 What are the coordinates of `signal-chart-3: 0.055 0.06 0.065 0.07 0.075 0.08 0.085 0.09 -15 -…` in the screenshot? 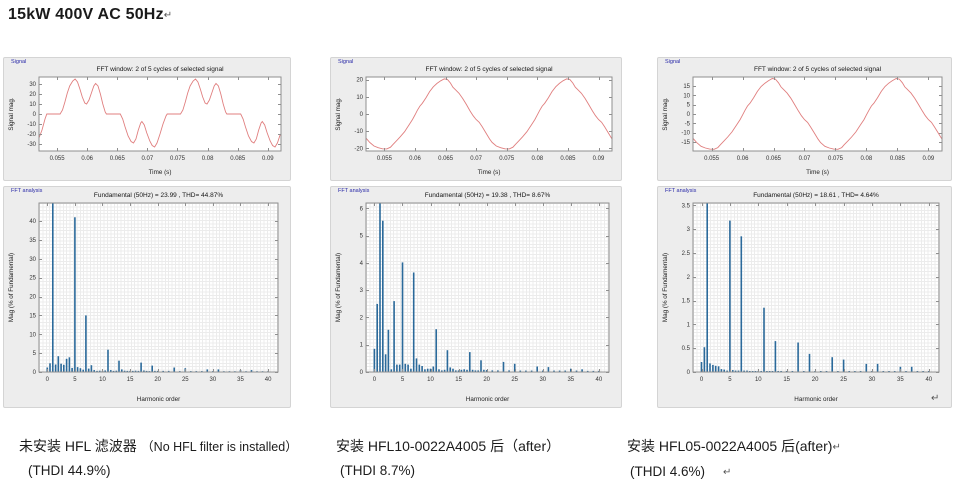 It's located at (804, 119).